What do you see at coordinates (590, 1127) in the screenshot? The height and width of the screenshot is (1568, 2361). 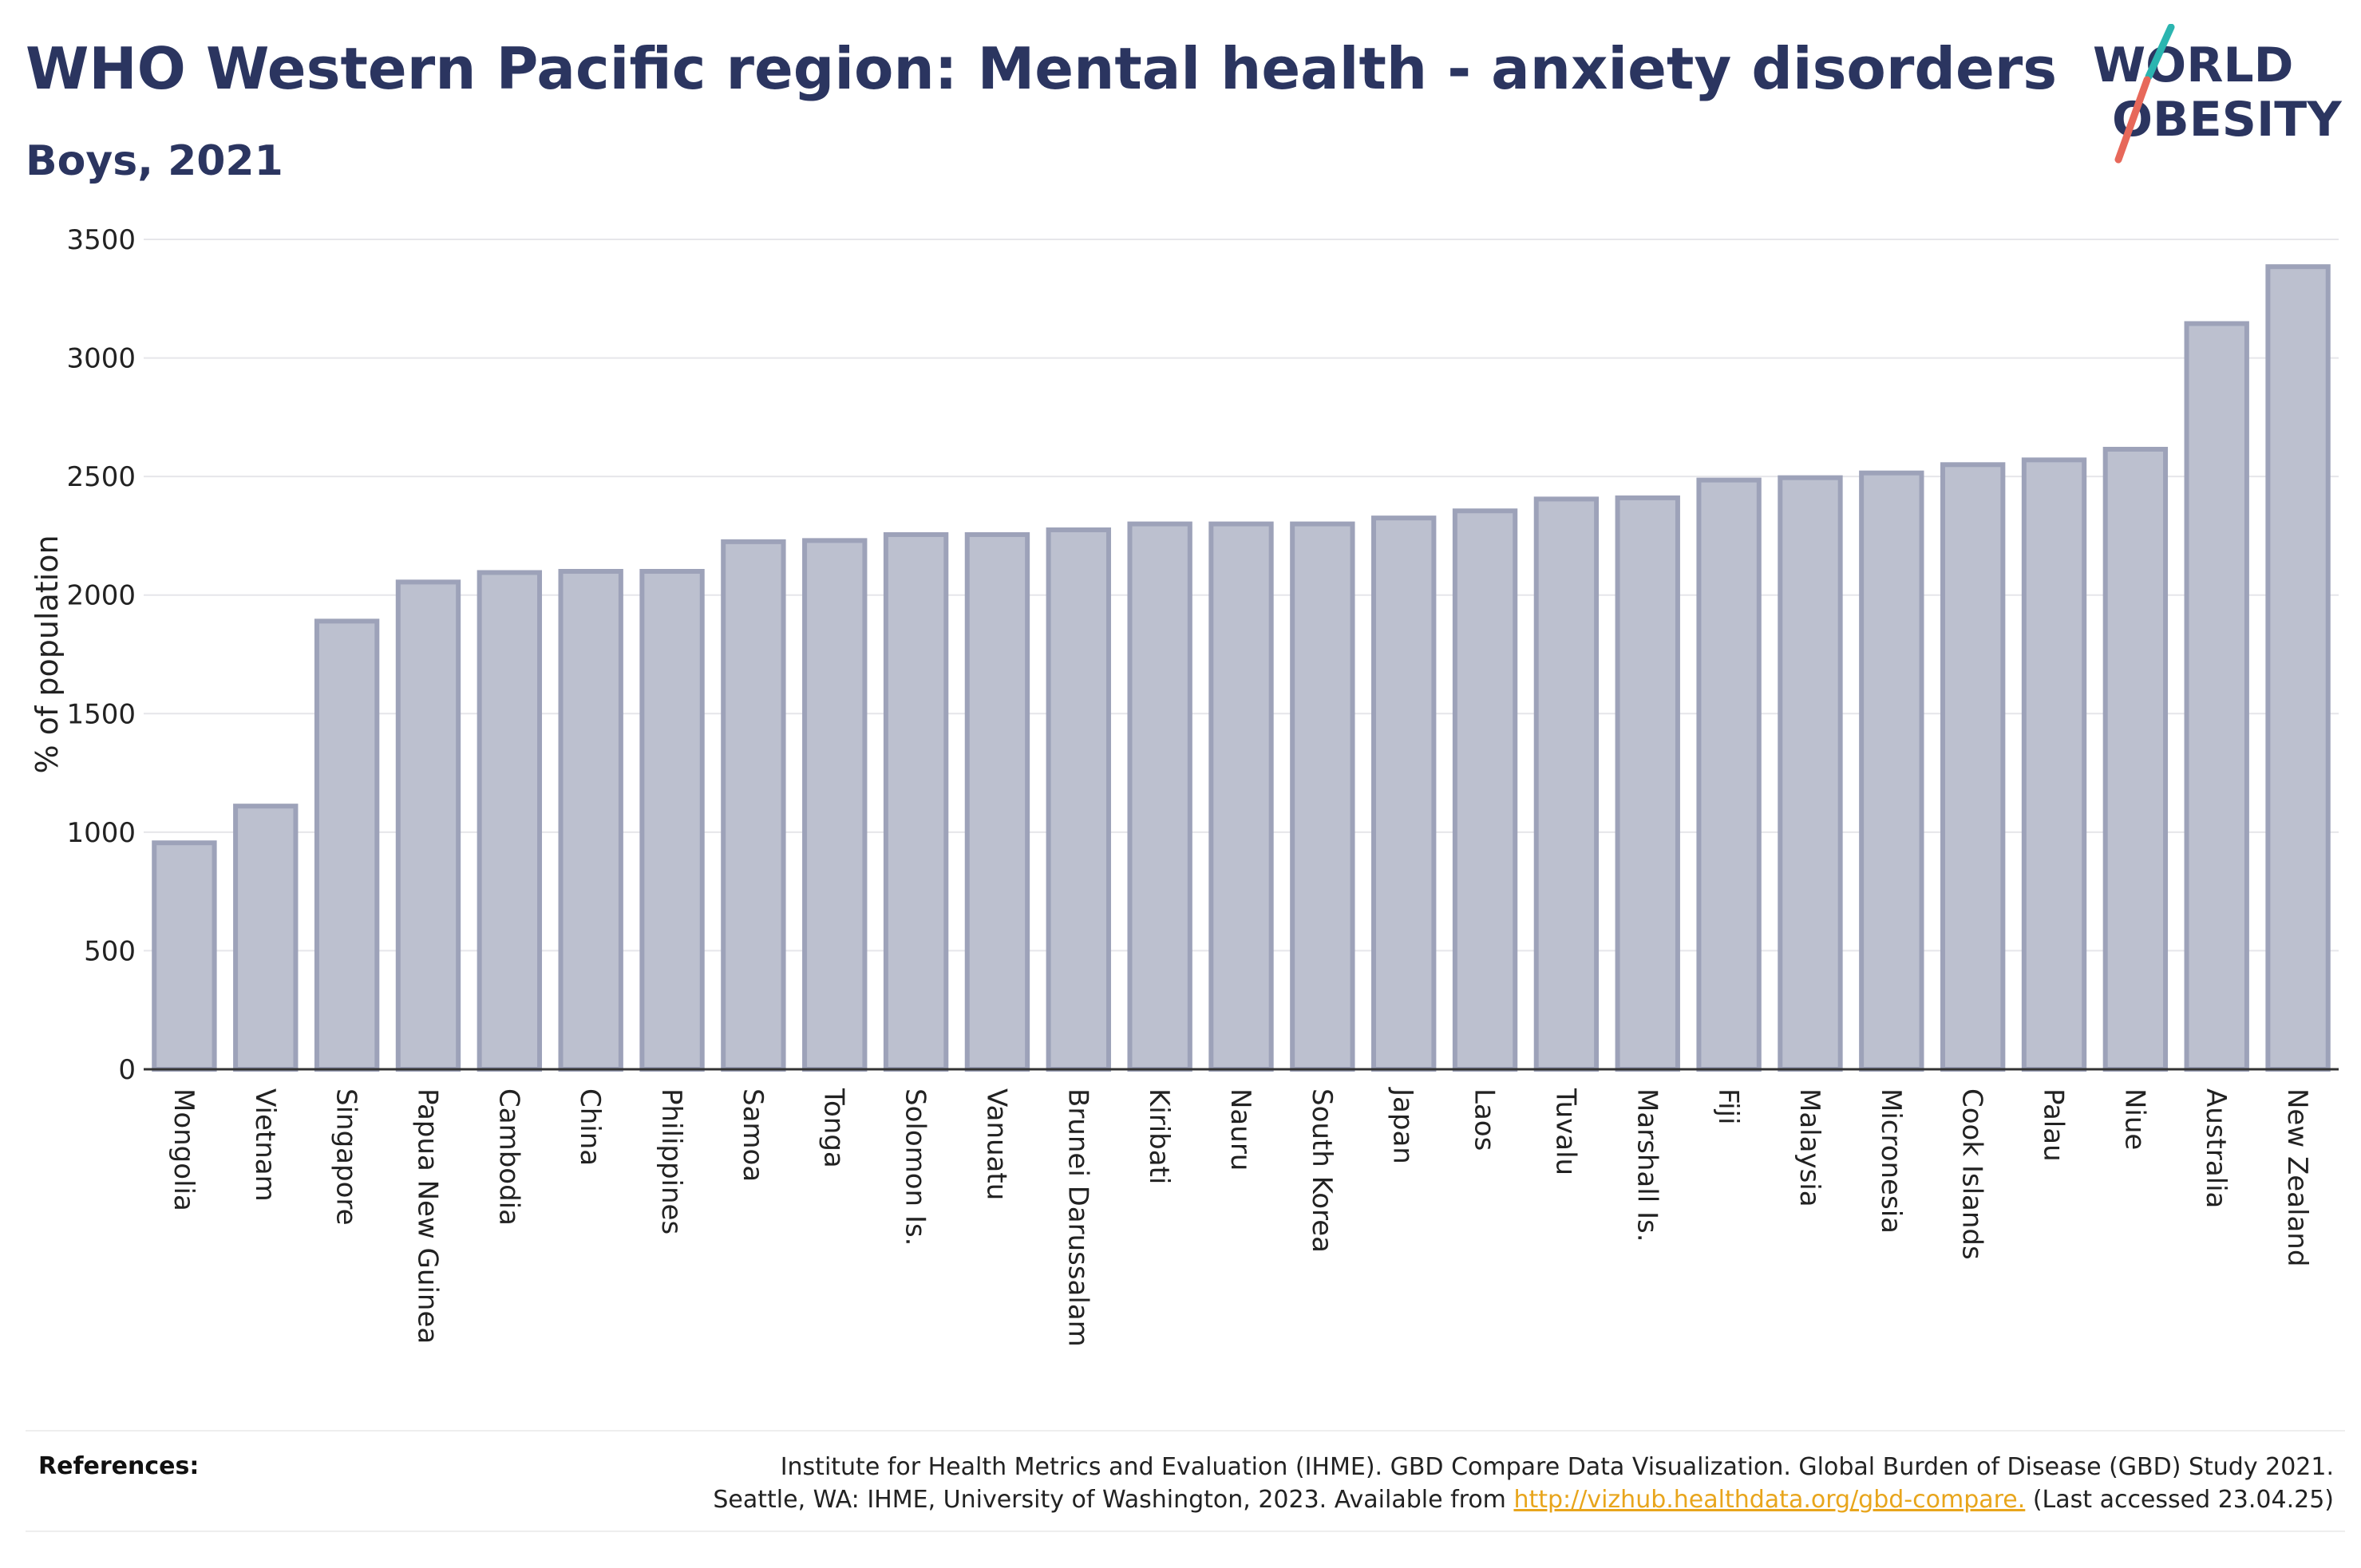 I see `x-category-label: China` at bounding box center [590, 1127].